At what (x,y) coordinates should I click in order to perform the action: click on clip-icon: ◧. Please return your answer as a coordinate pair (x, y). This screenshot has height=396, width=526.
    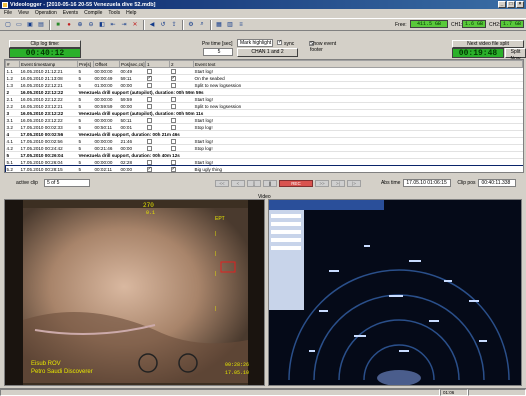
    Looking at the image, I should click on (102, 25).